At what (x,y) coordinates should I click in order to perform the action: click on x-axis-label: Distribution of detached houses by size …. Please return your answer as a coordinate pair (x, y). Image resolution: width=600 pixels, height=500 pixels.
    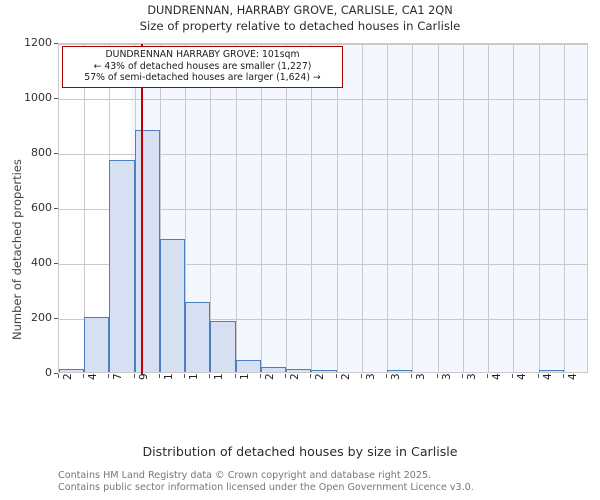
    Looking at the image, I should click on (300, 451).